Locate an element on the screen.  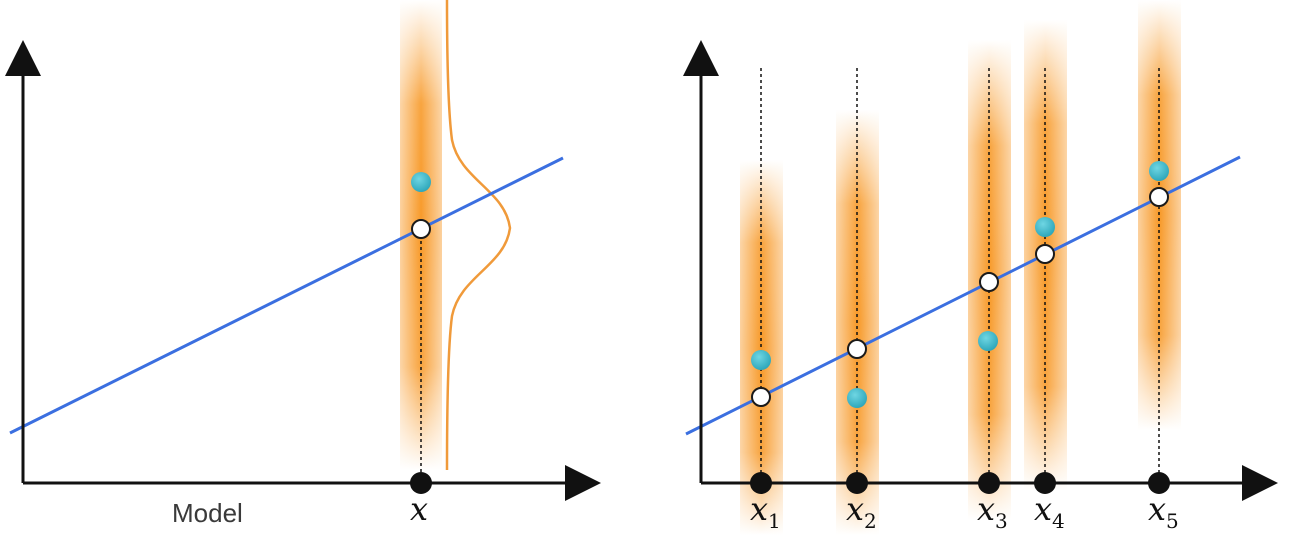
x1-marker-icon is located at coordinates (761, 483).